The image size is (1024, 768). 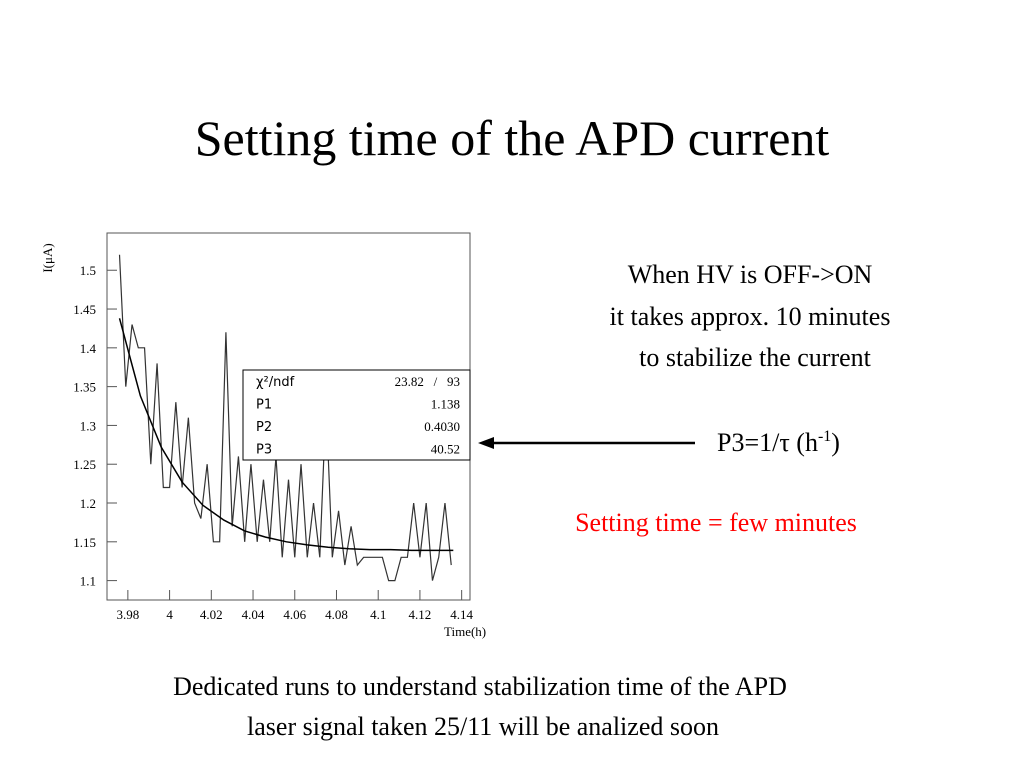 I want to click on param-text: P3=1/τ (h-1), so click(x=778, y=442).